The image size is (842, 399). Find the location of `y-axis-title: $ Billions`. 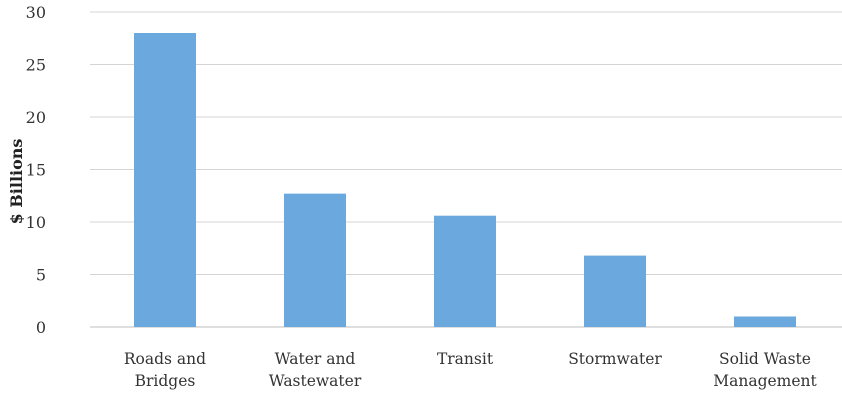

y-axis-title: $ Billions is located at coordinates (16, 182).